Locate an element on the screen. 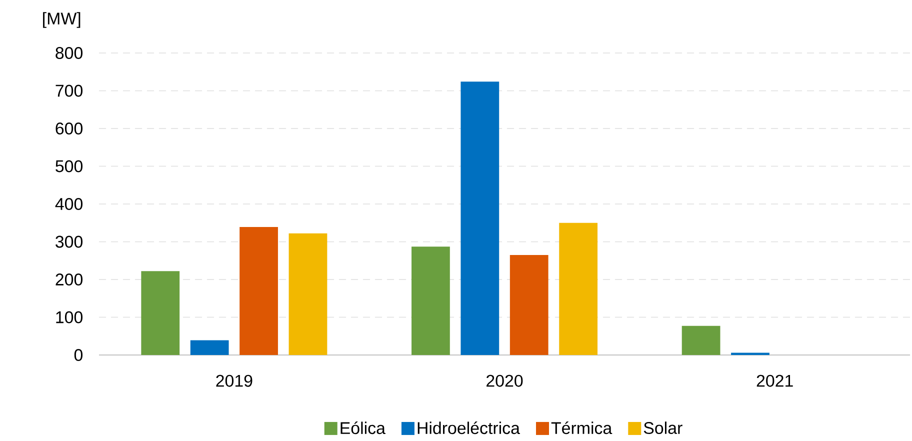 Image resolution: width=912 pixels, height=441 pixels. y-tick-label: 400 is located at coordinates (69, 204).